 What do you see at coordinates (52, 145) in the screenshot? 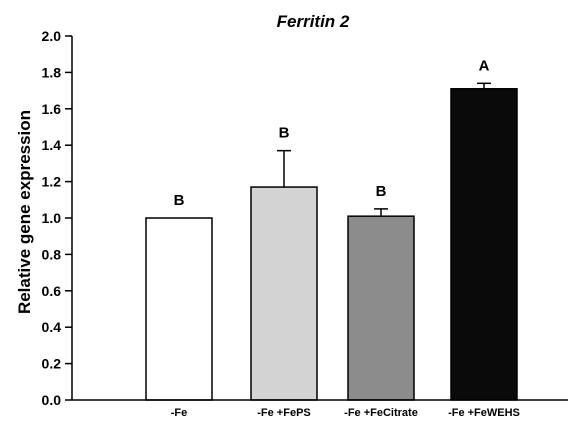
I see `y-tick-label: 1.4` at bounding box center [52, 145].